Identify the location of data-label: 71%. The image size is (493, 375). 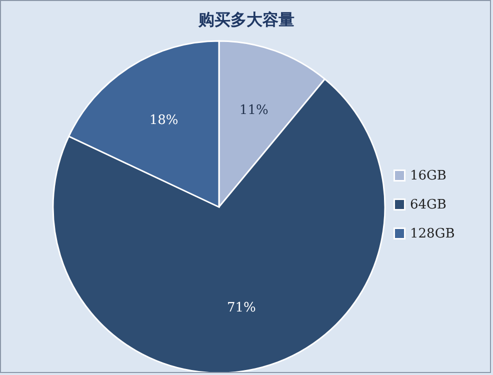
(241, 308).